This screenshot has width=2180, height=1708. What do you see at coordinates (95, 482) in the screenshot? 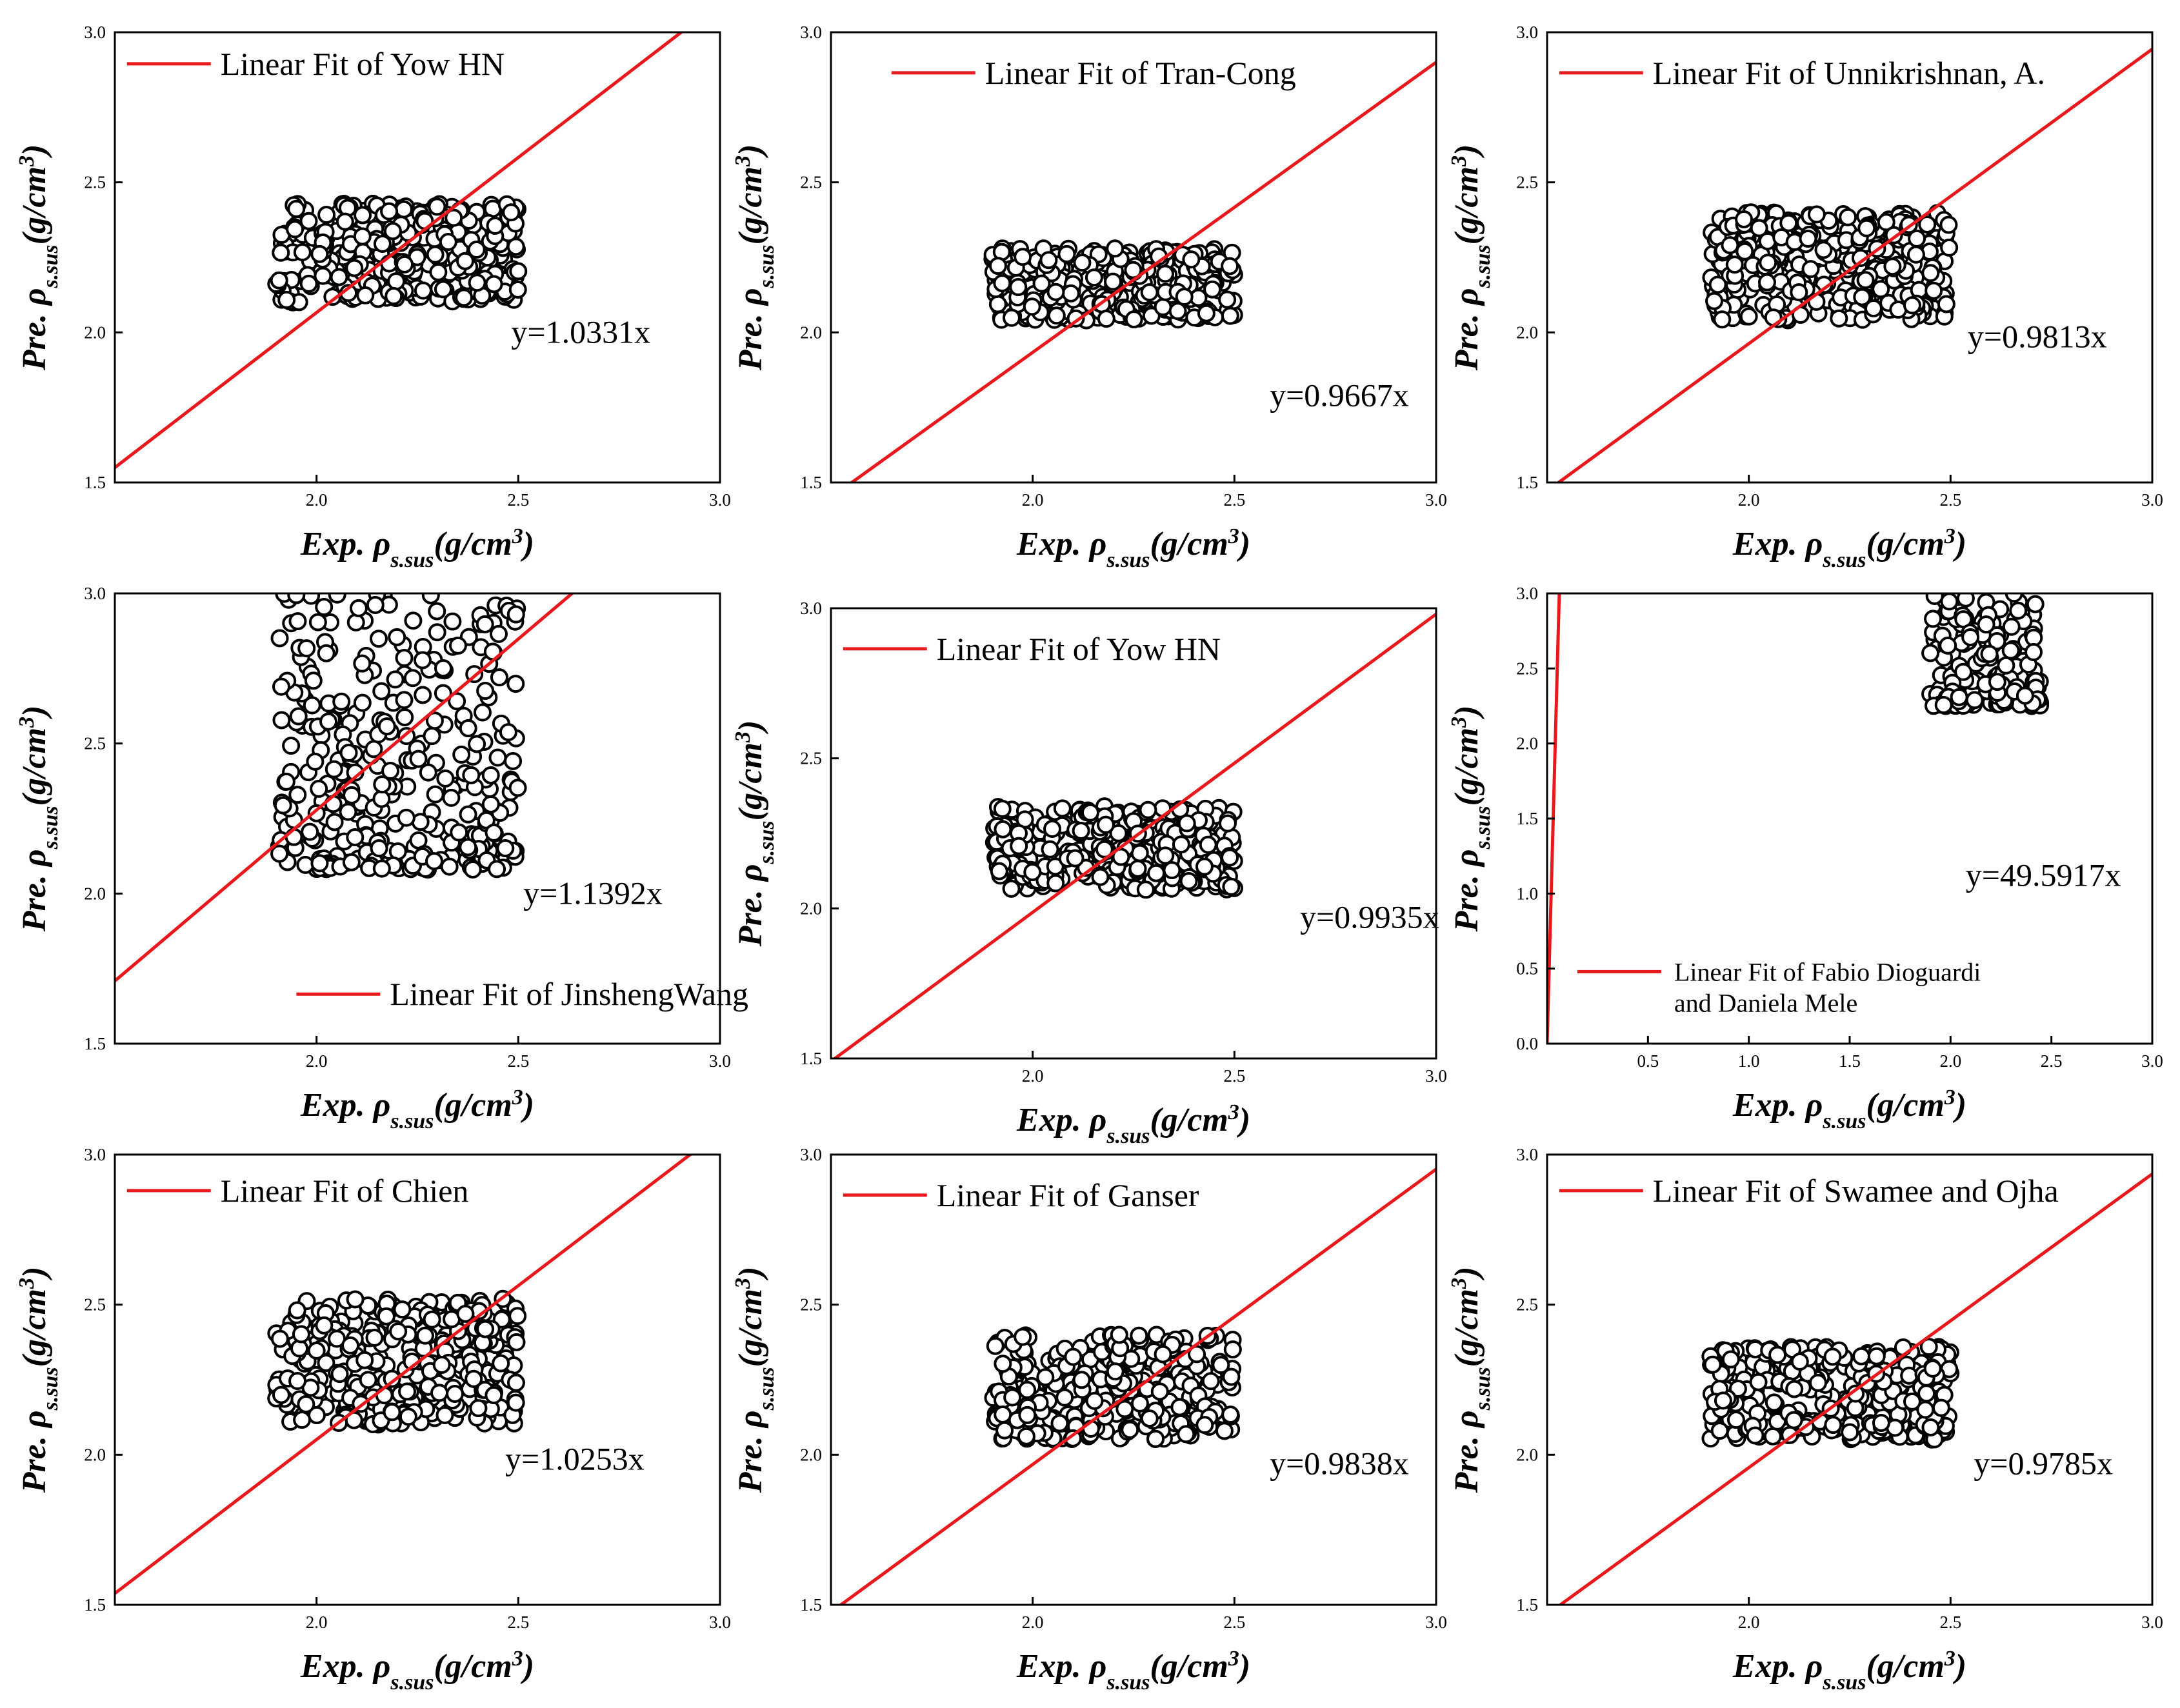
I see `y-tick-label: 1.5` at bounding box center [95, 482].